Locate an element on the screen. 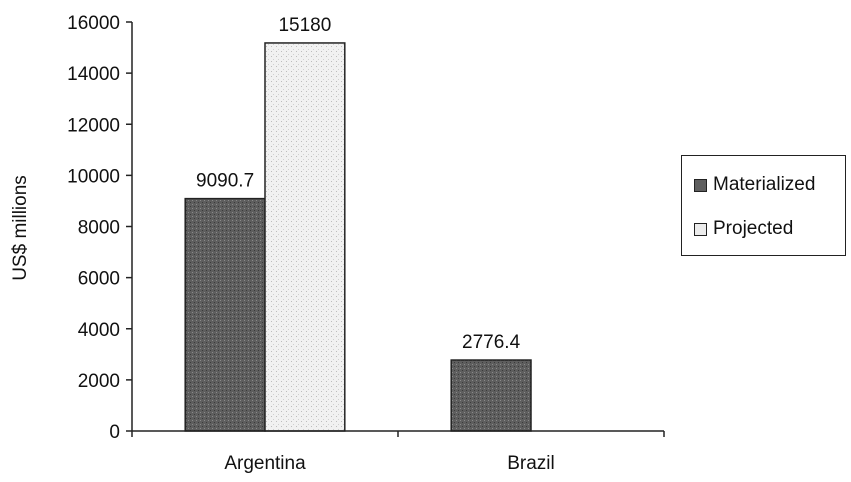 The image size is (851, 482). y-tick-label: 10000 is located at coordinates (93, 176).